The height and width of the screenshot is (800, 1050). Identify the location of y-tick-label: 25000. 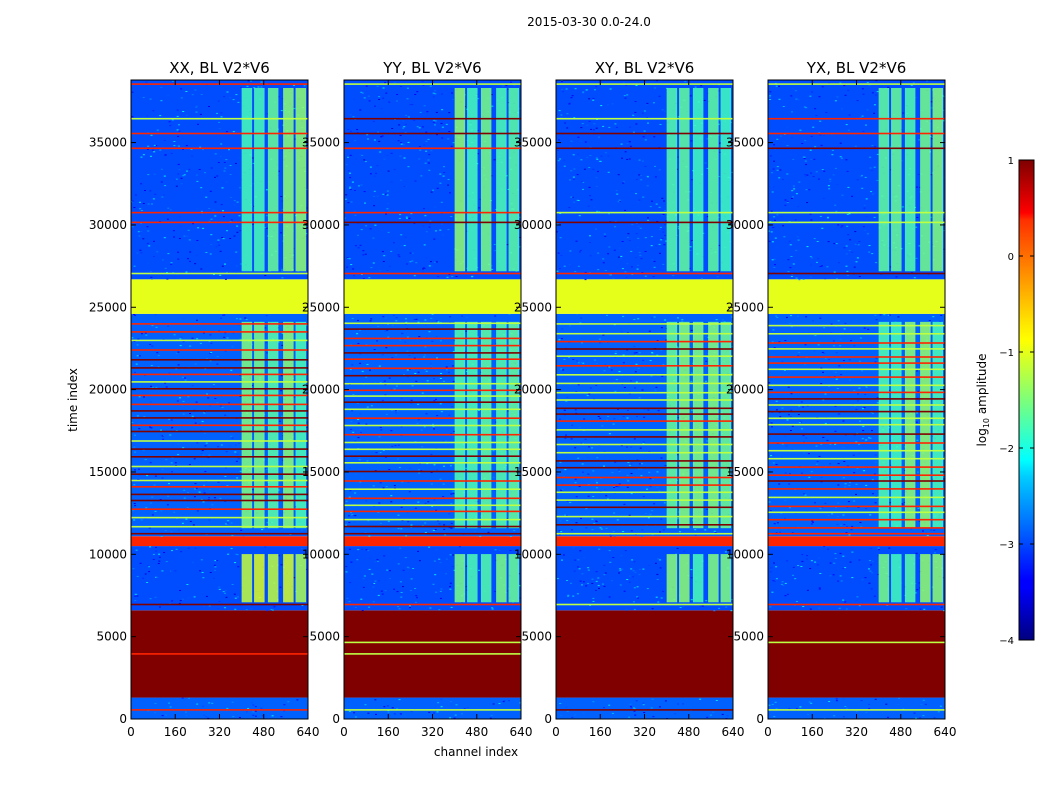
(533, 307).